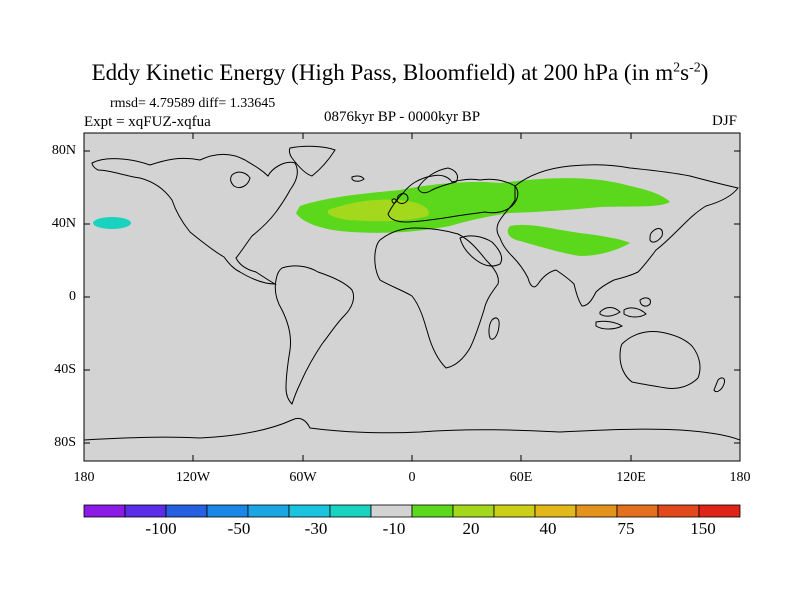  Describe the element at coordinates (626, 528) in the screenshot. I see `colorbar-label: 75` at that location.